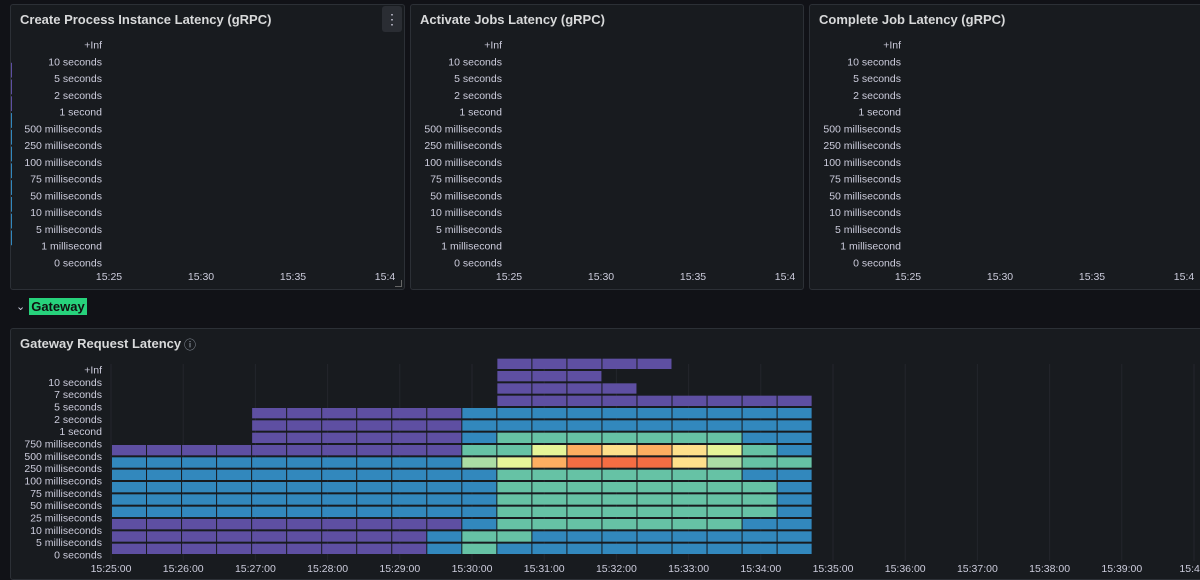  Describe the element at coordinates (21, 307) in the screenshot. I see `chevron-down-icon: ⌄` at that location.